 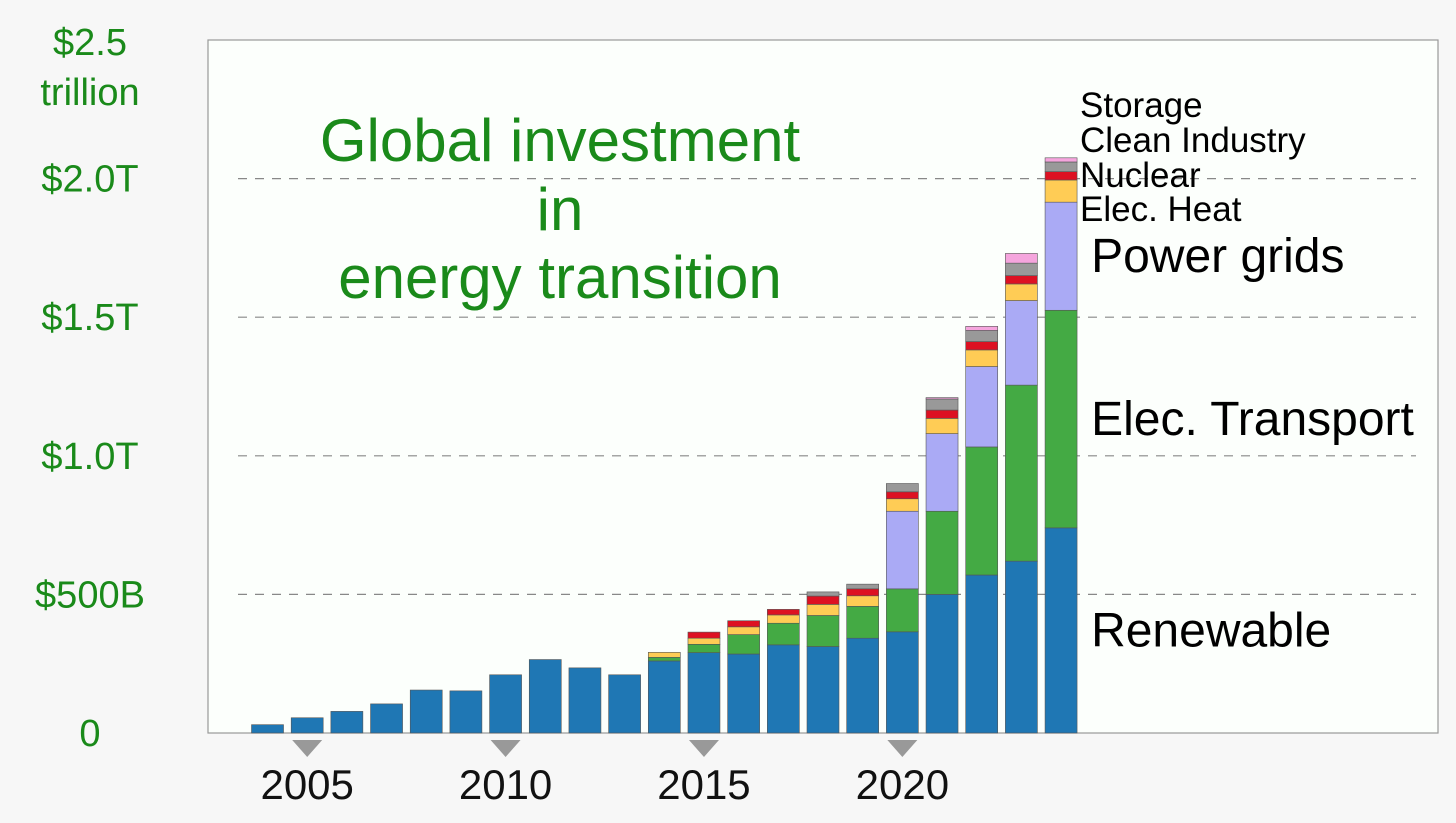 What do you see at coordinates (306, 784) in the screenshot?
I see `x-tick-label-2005: 2005` at bounding box center [306, 784].